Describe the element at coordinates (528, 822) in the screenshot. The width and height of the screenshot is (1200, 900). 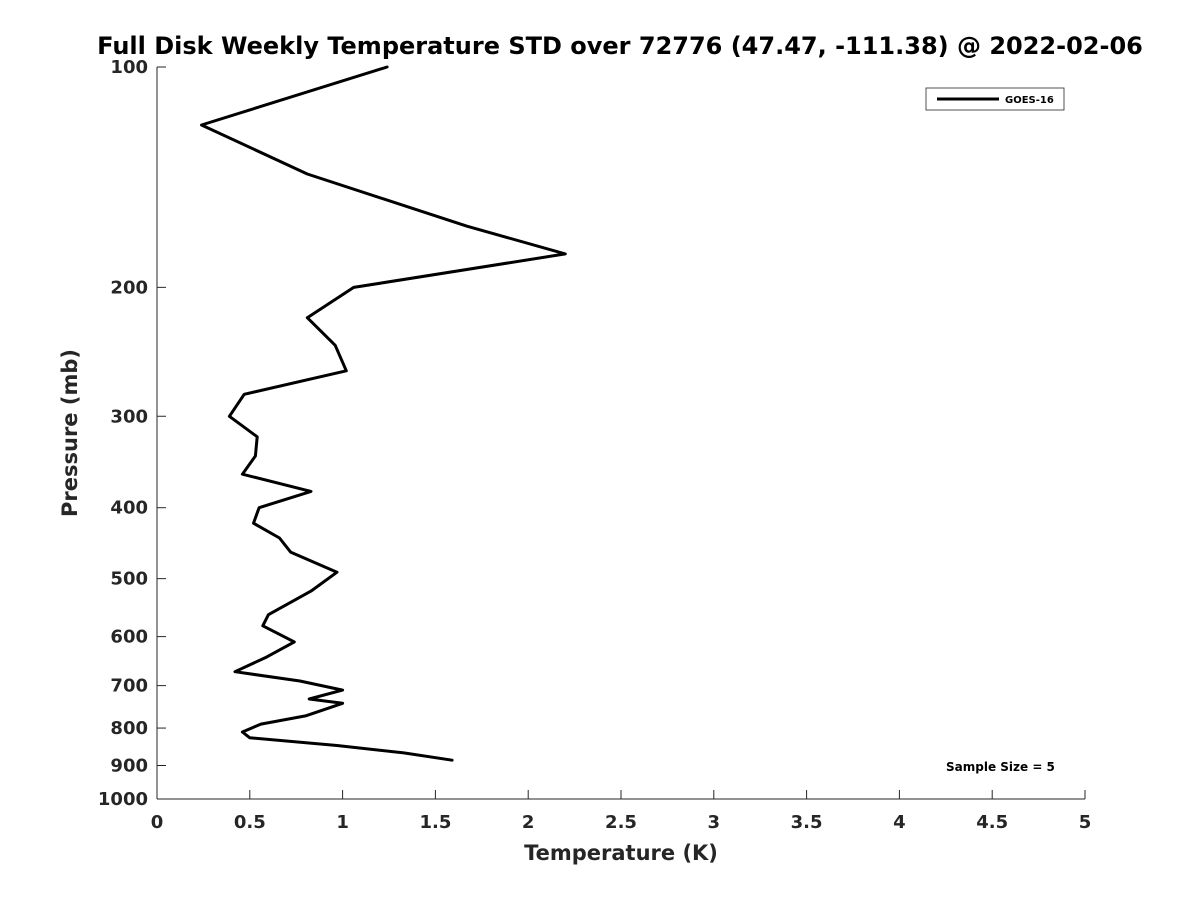
I see `x-tick-label: 2` at that location.